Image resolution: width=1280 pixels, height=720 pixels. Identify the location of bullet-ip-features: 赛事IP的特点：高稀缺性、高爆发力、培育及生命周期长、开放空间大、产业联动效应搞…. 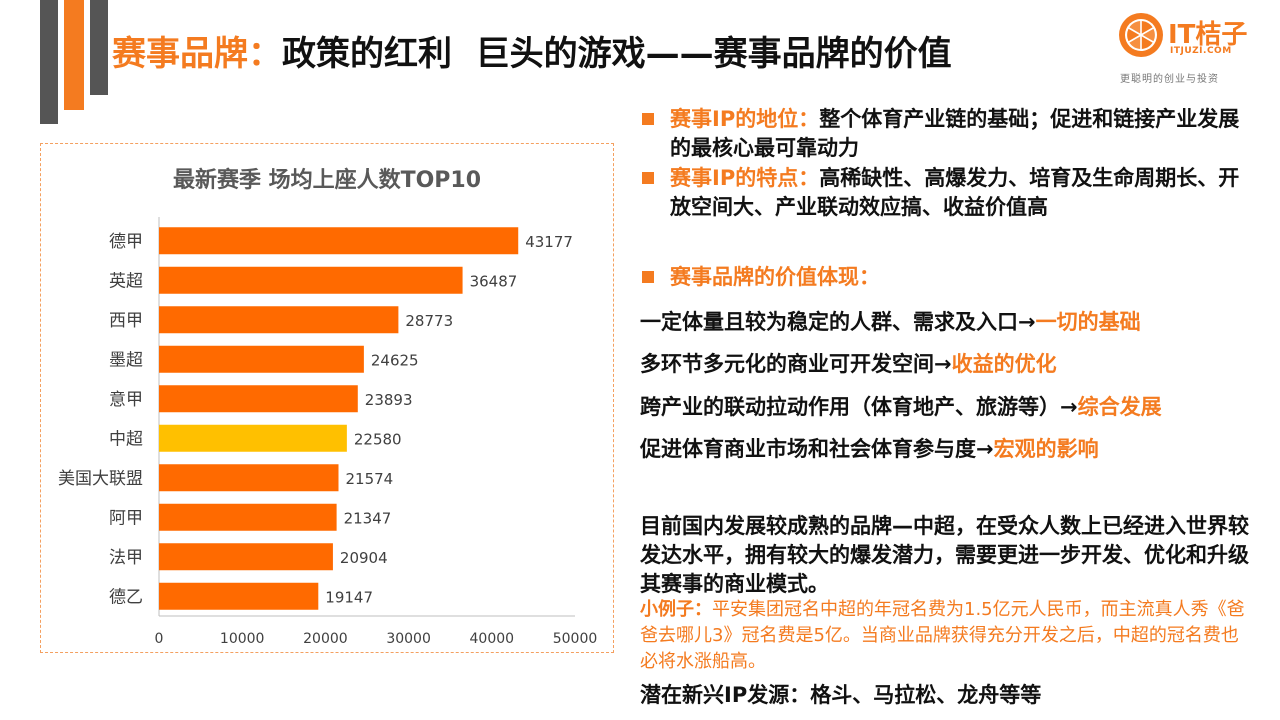
(950, 193).